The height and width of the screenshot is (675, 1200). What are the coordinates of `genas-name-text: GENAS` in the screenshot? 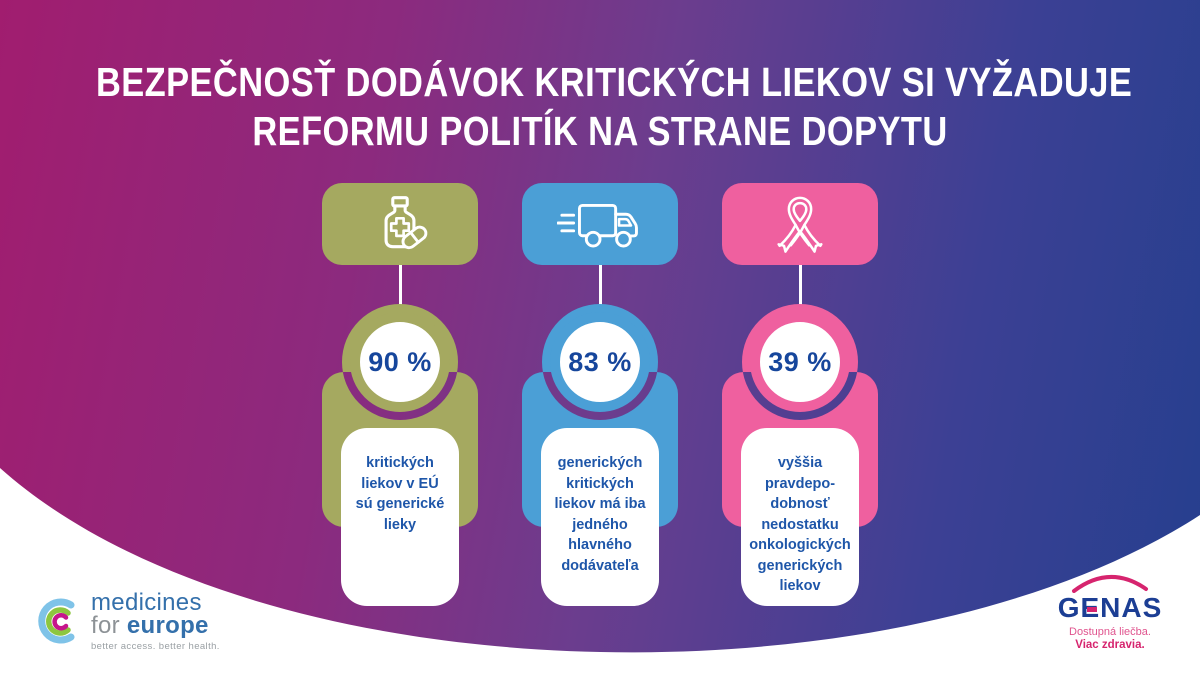 It's located at (1110, 607).